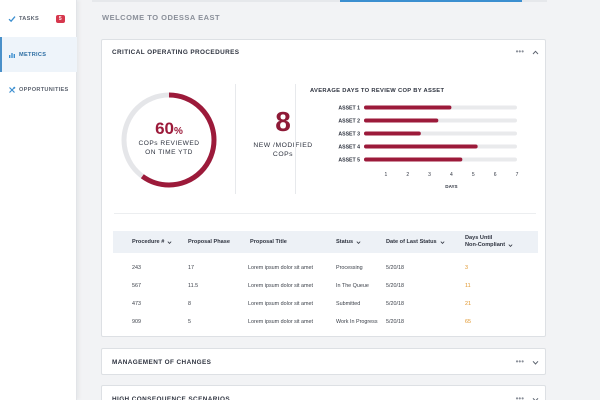  Describe the element at coordinates (169, 152) in the screenshot. I see `reviewed-label-line-2: ON TIME YTD` at that location.